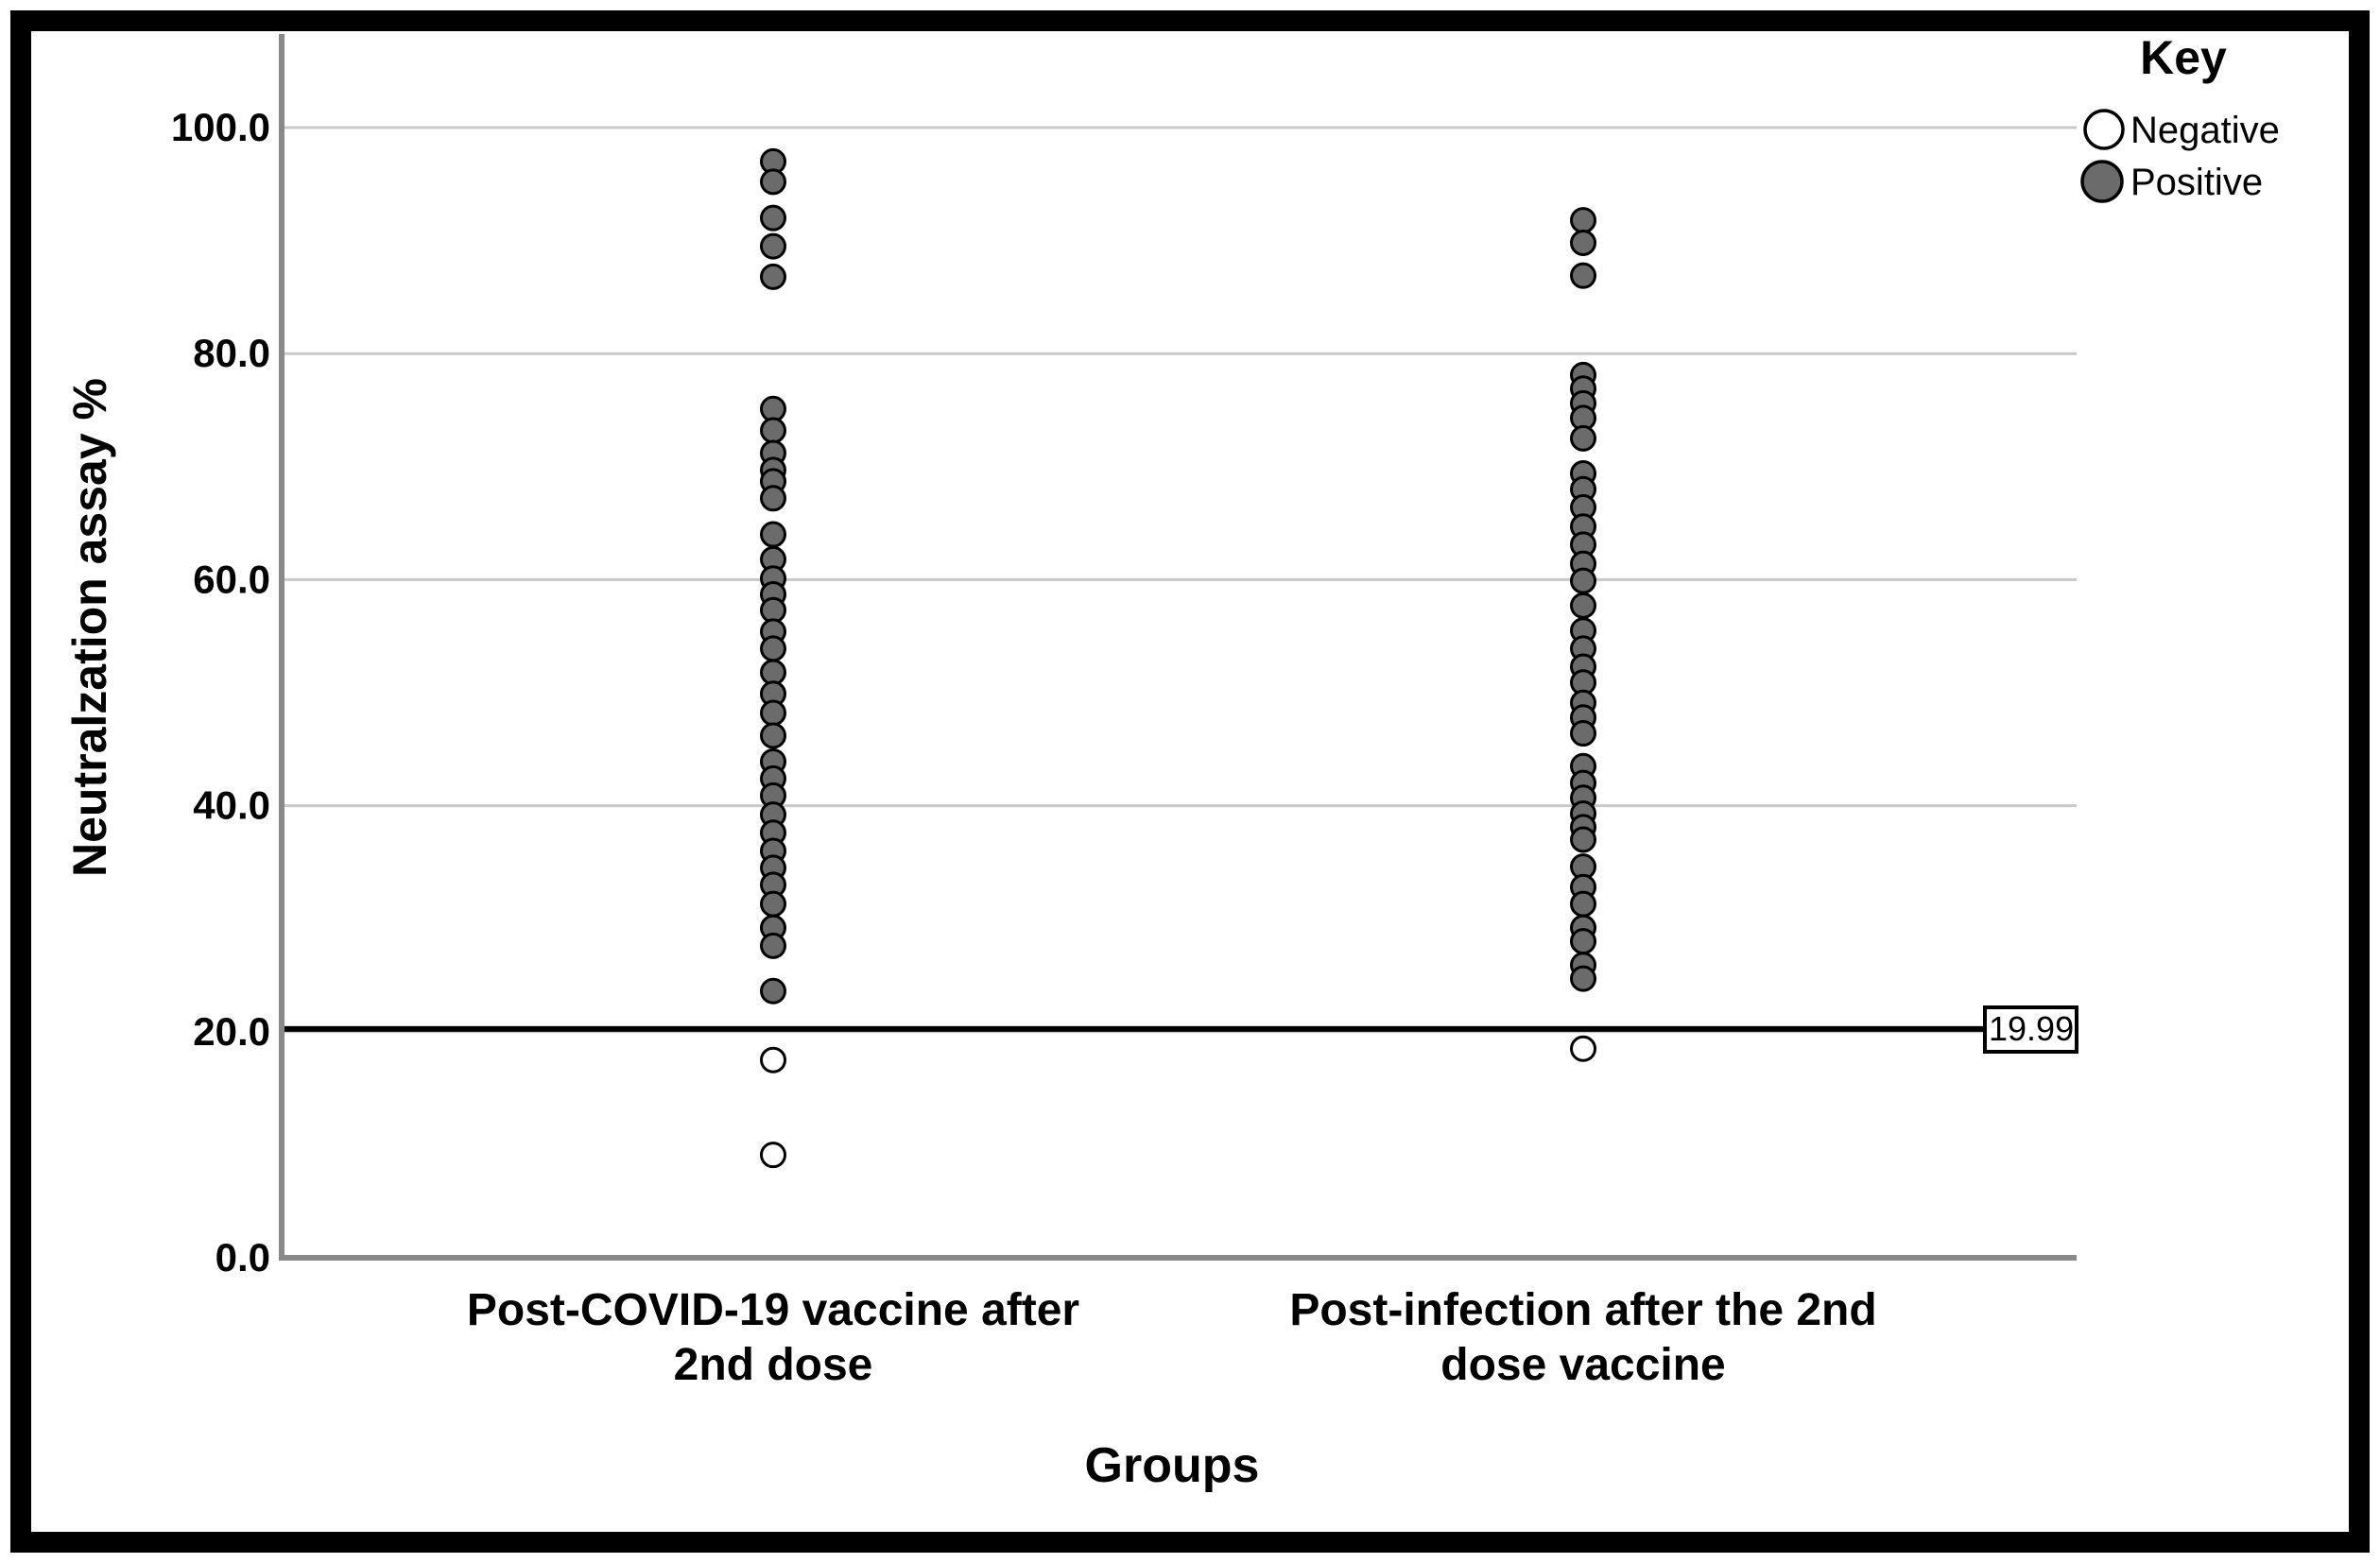 The width and height of the screenshot is (2380, 1563). Describe the element at coordinates (232, 805) in the screenshot. I see `y-tick-label: 40.0` at that location.